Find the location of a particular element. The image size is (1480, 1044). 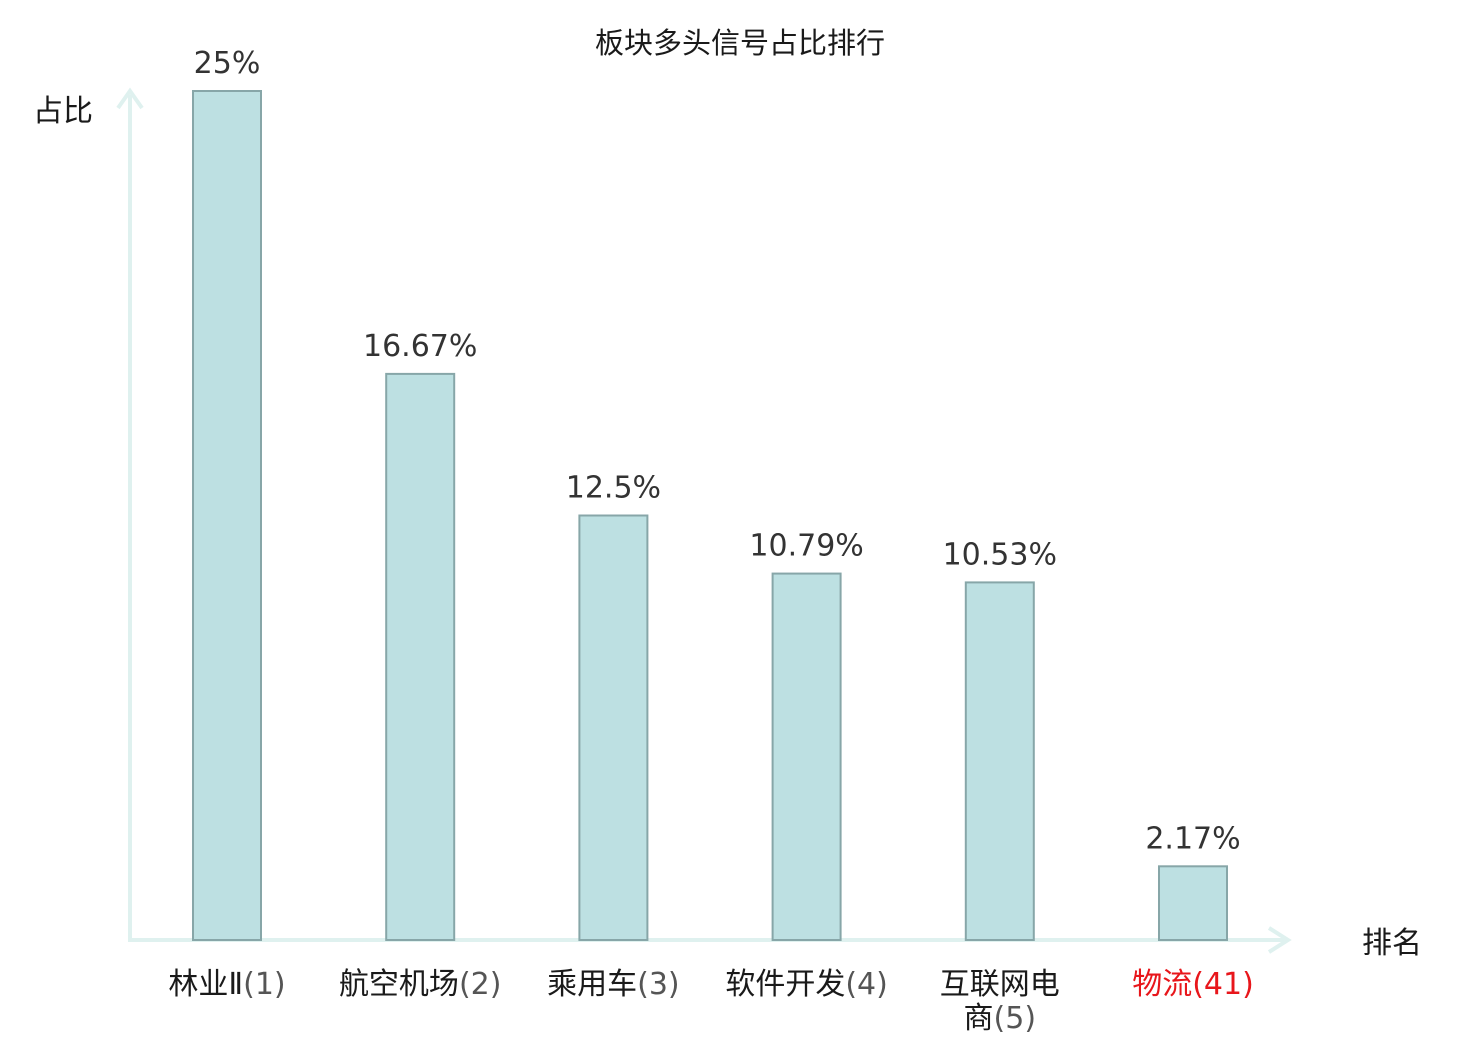

category-label: 航空机场(2) is located at coordinates (420, 984).